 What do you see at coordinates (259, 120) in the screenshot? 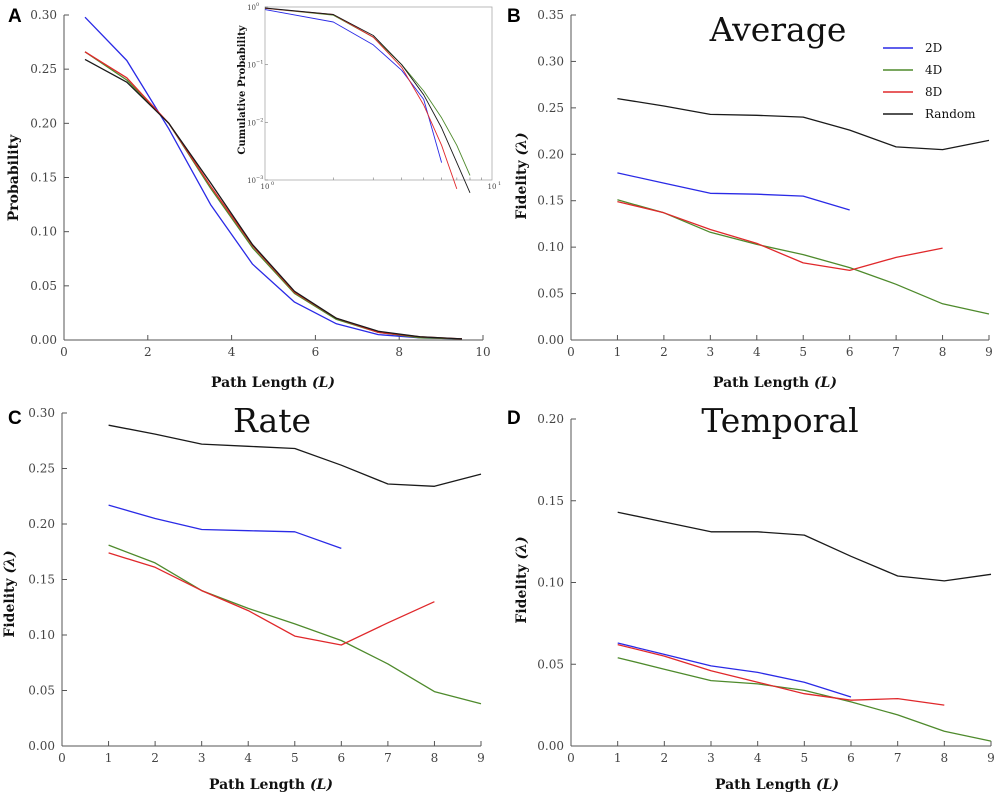
I see `inset-y-tick-exp: −2` at bounding box center [259, 120].